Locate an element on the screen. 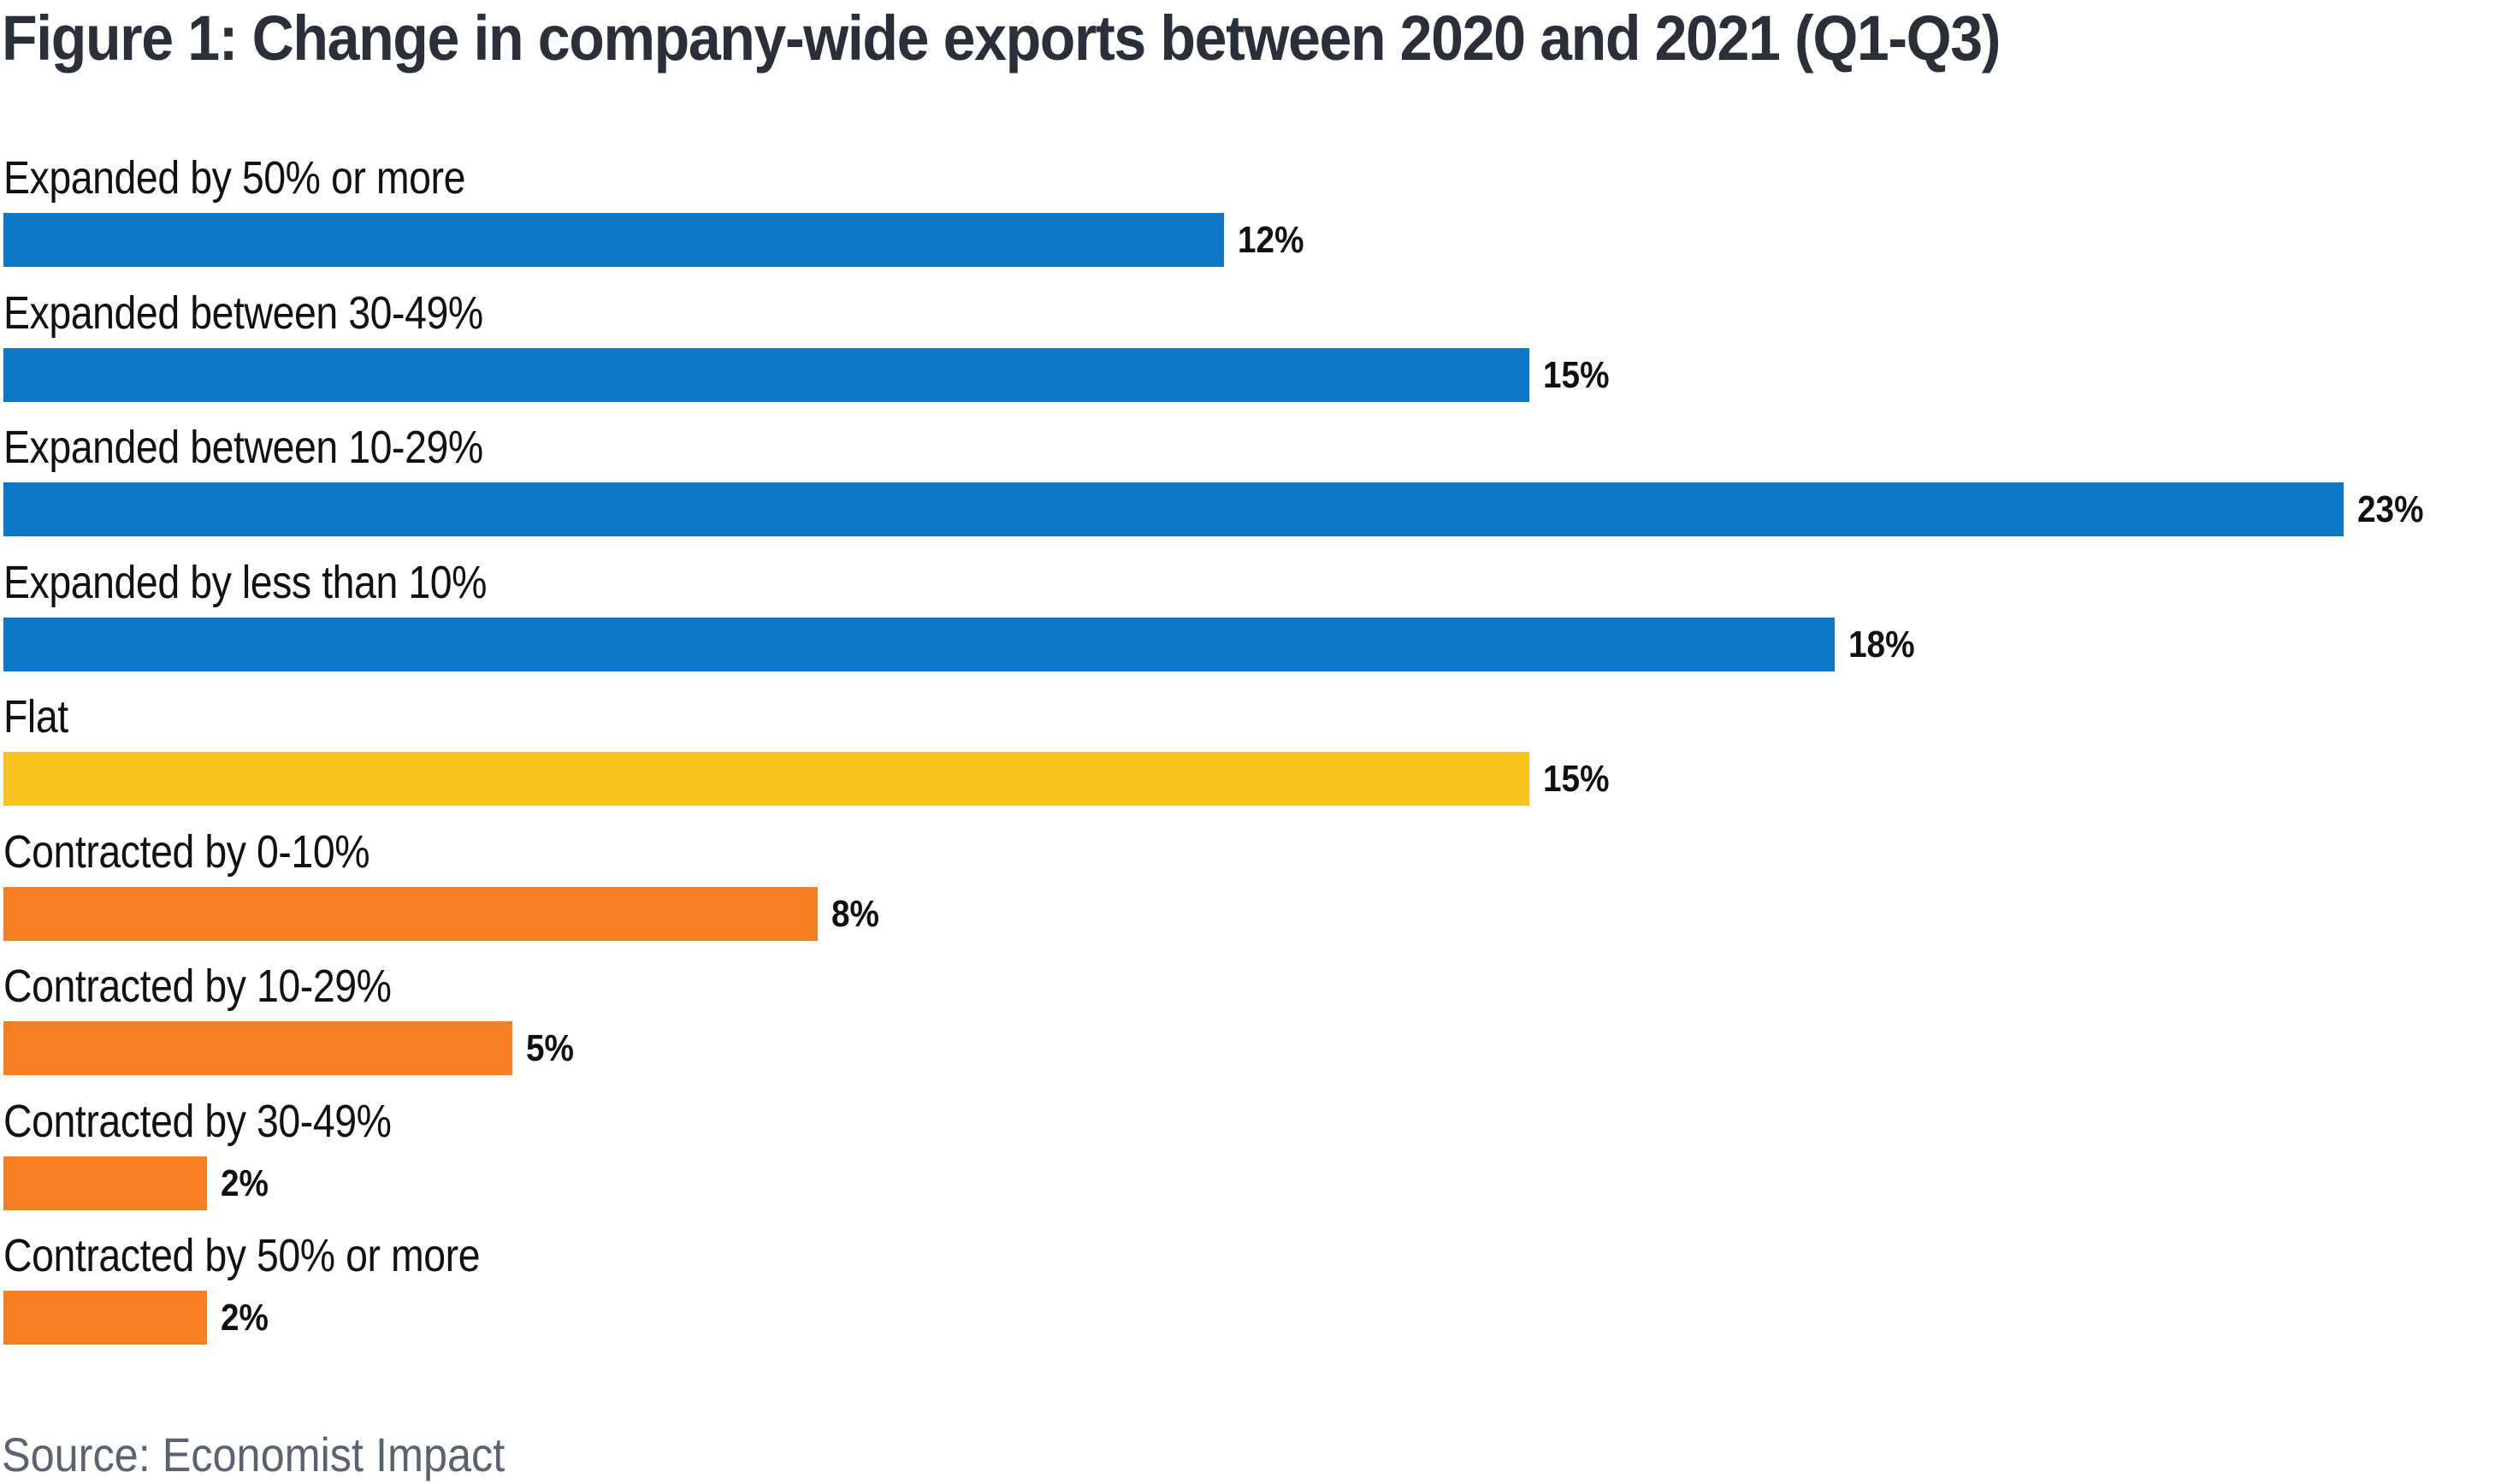 The width and height of the screenshot is (2501, 1484). value-label: 12% is located at coordinates (1271, 240).